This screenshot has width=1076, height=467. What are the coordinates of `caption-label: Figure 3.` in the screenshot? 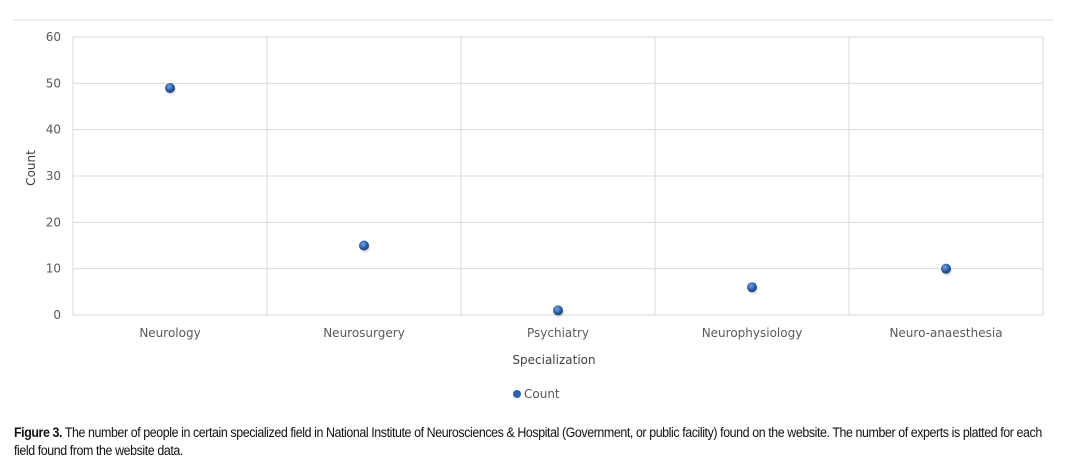 It's located at (38, 432).